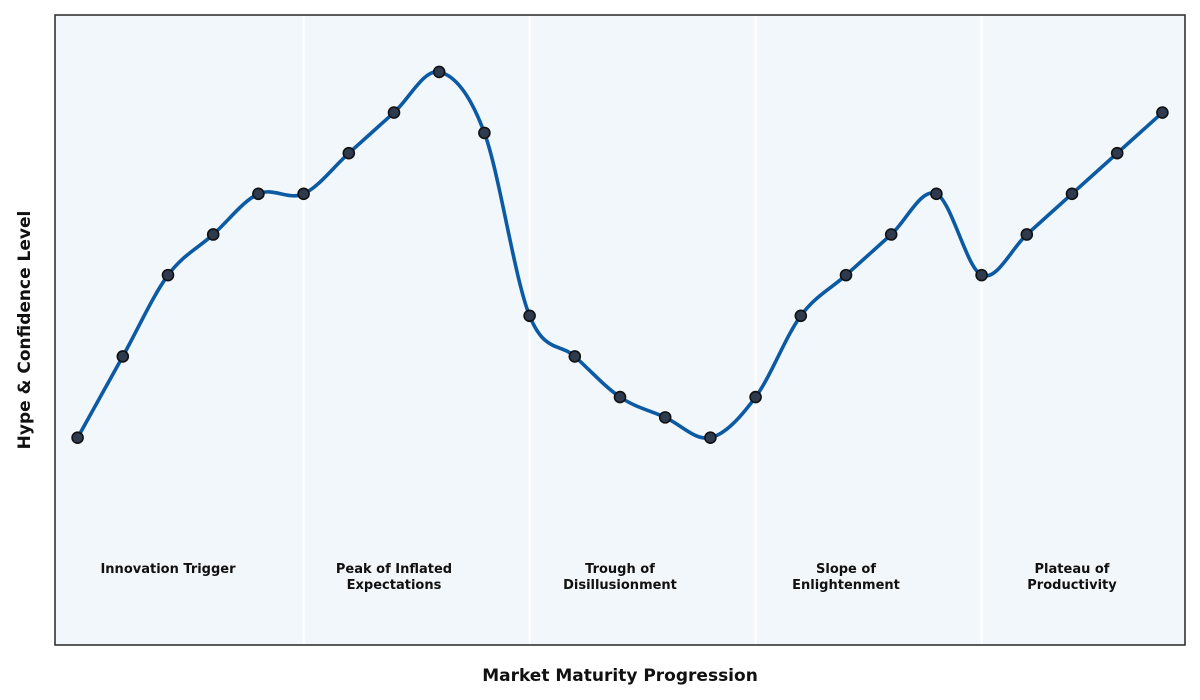 This screenshot has width=1200, height=700. I want to click on phase-label-4-line-1: Productivity, so click(1072, 585).